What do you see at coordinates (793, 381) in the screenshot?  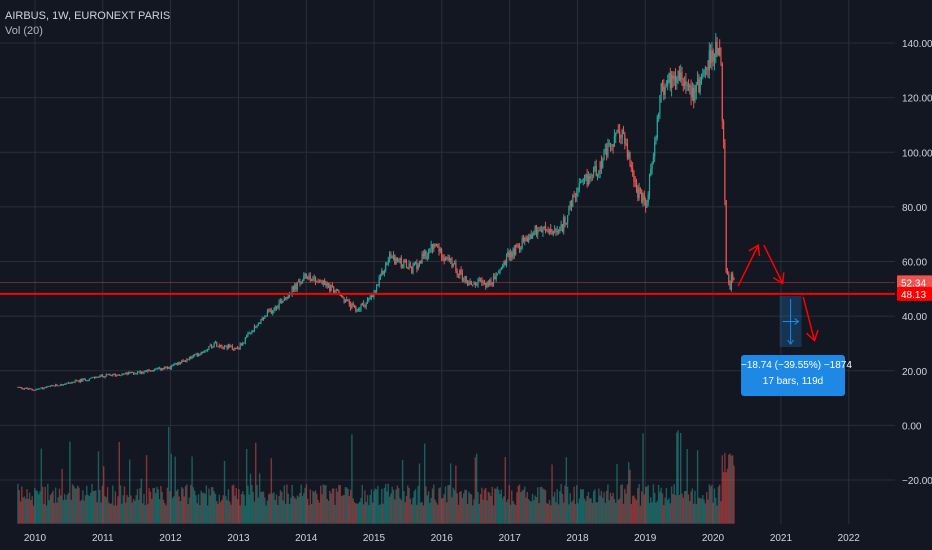 I see `measure-bars-text: 17 bars, 119d` at bounding box center [793, 381].